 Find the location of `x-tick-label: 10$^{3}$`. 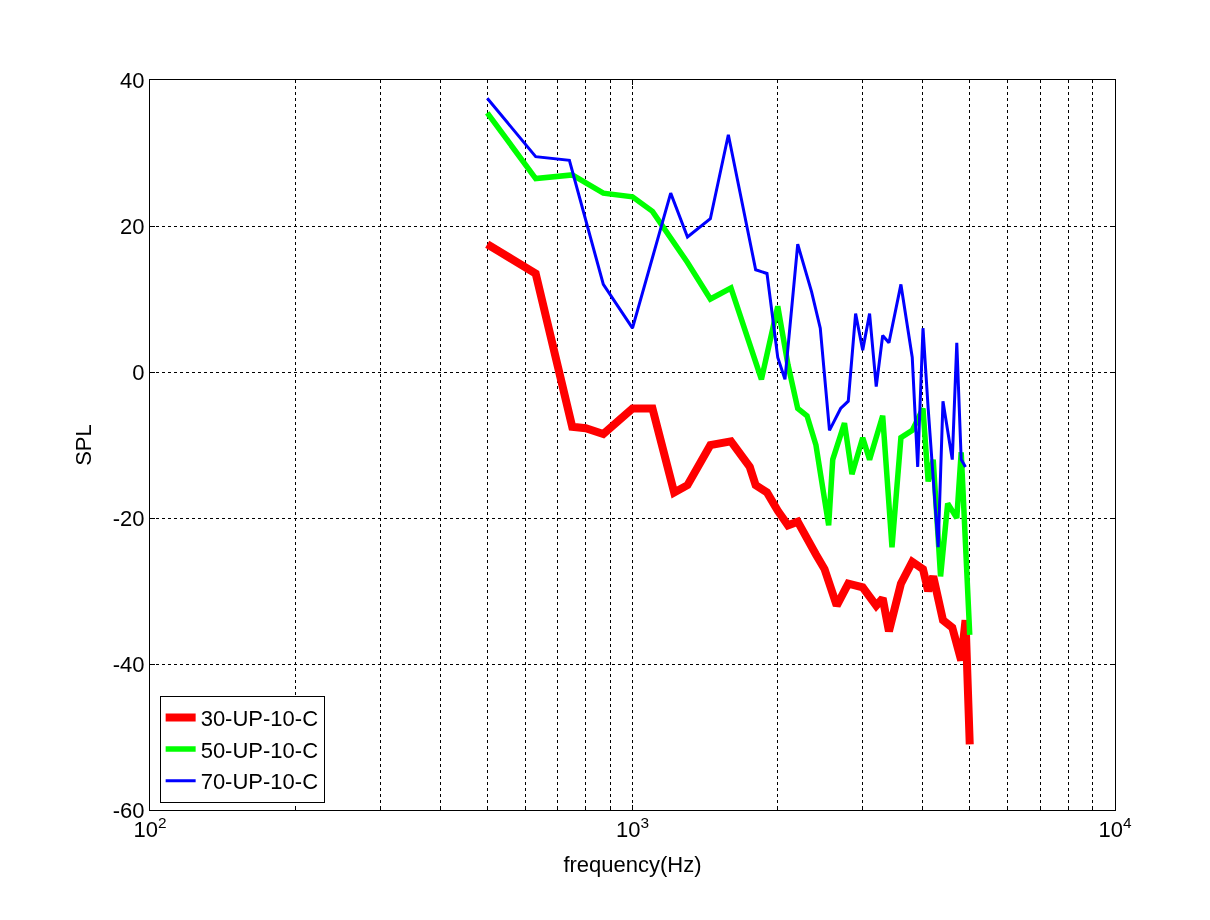

x-tick-label: 10$^{3}$ is located at coordinates (632, 828).